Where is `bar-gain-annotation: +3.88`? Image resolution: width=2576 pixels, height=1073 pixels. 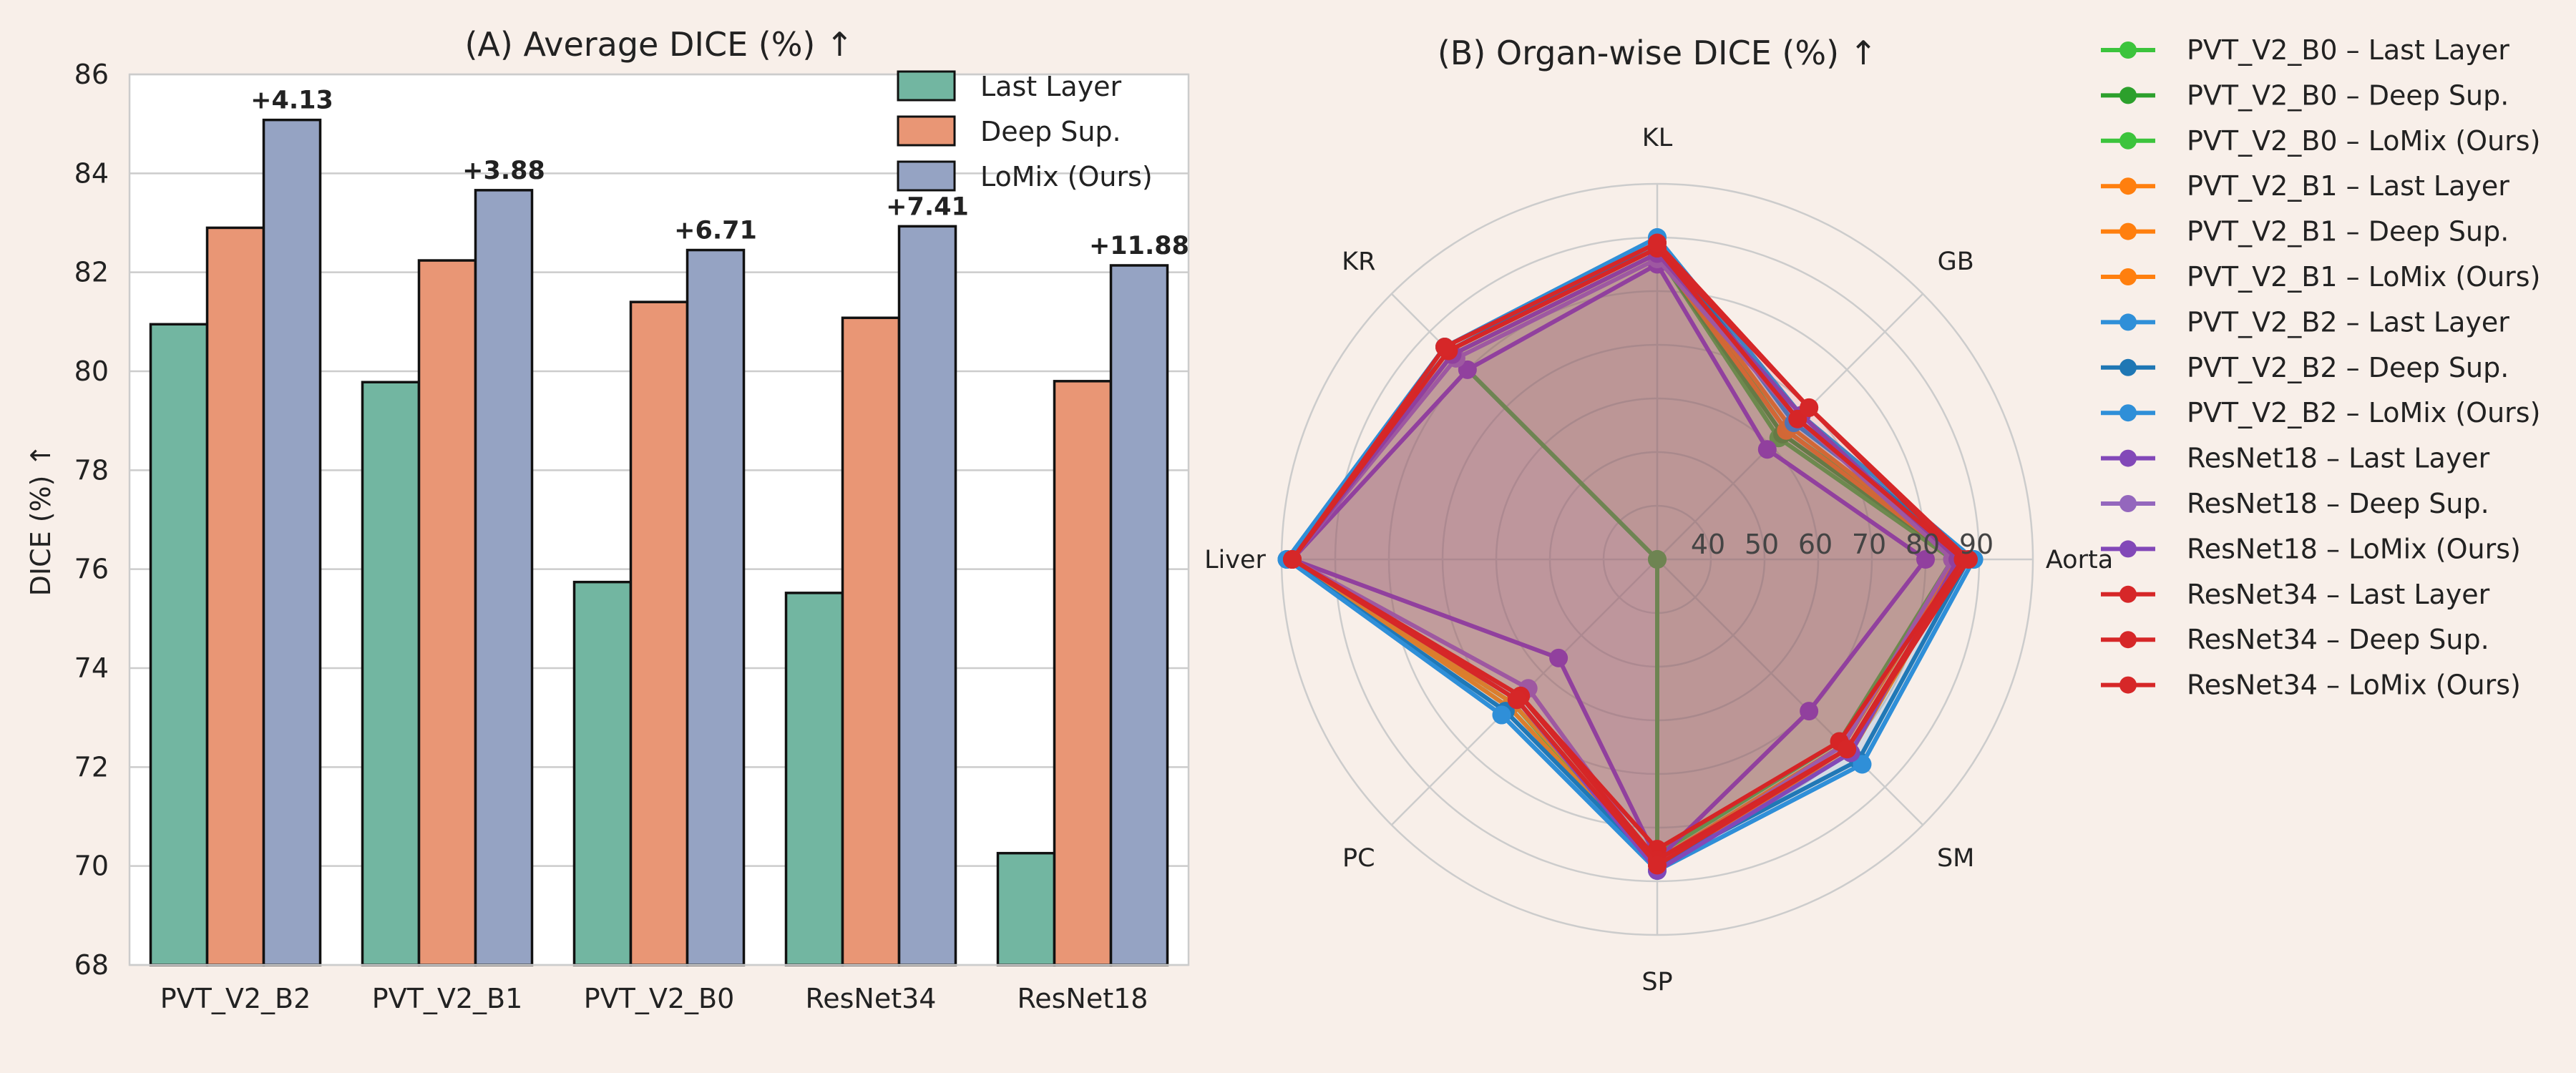
bar-gain-annotation: +3.88 is located at coordinates (503, 171).